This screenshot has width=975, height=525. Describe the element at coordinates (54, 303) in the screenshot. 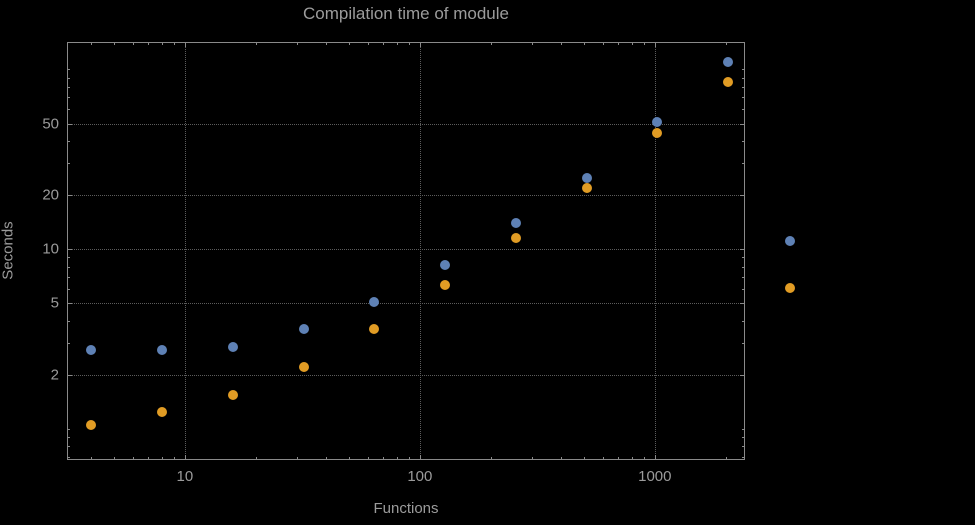

I see `y-tick-label: 5` at that location.